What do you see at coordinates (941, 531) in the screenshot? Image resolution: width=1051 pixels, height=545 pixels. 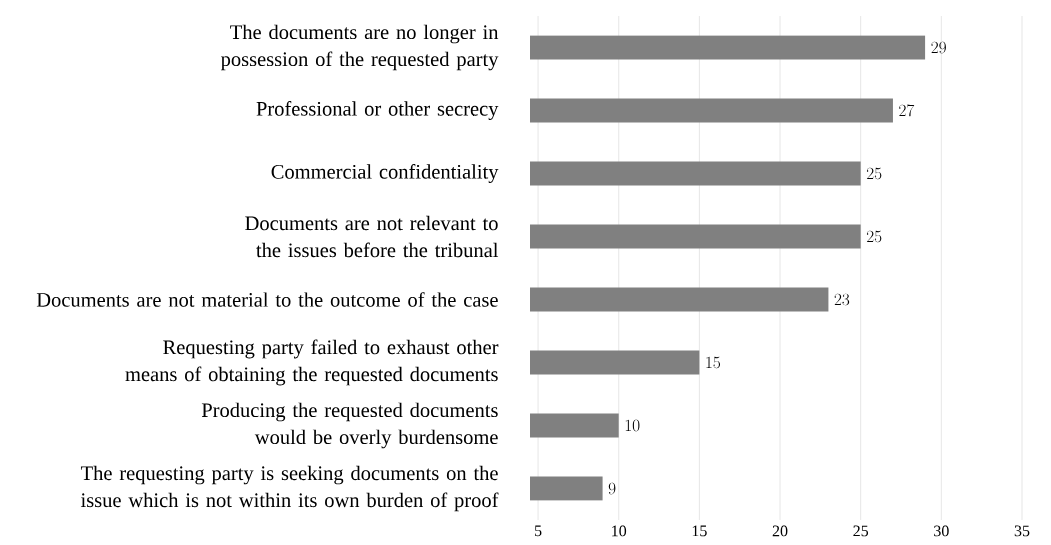 I see `x-tick-label: 30` at bounding box center [941, 531].